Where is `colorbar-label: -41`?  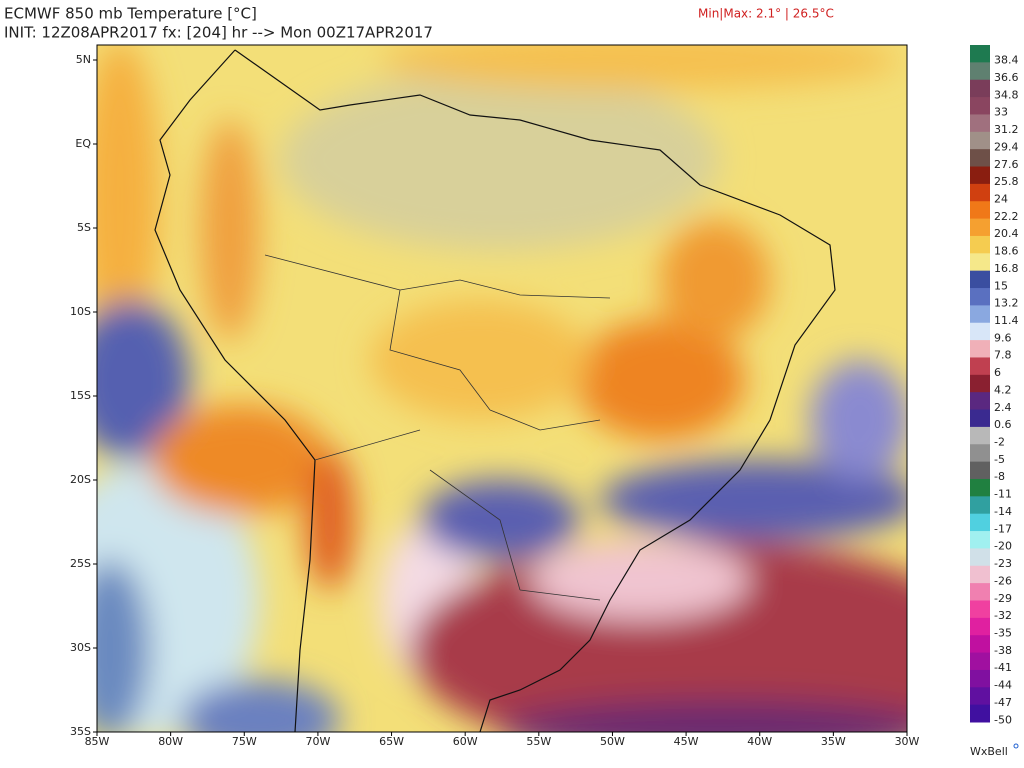
colorbar-label: -41 is located at coordinates (1003, 667).